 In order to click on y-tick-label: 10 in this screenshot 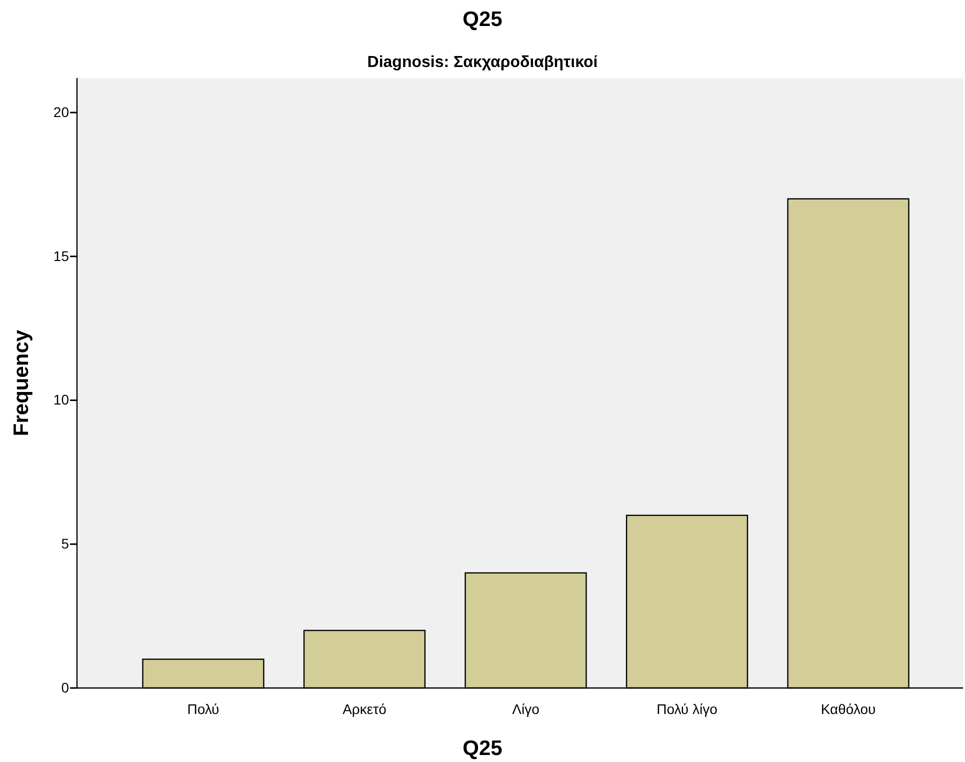, I will do `click(61, 400)`.